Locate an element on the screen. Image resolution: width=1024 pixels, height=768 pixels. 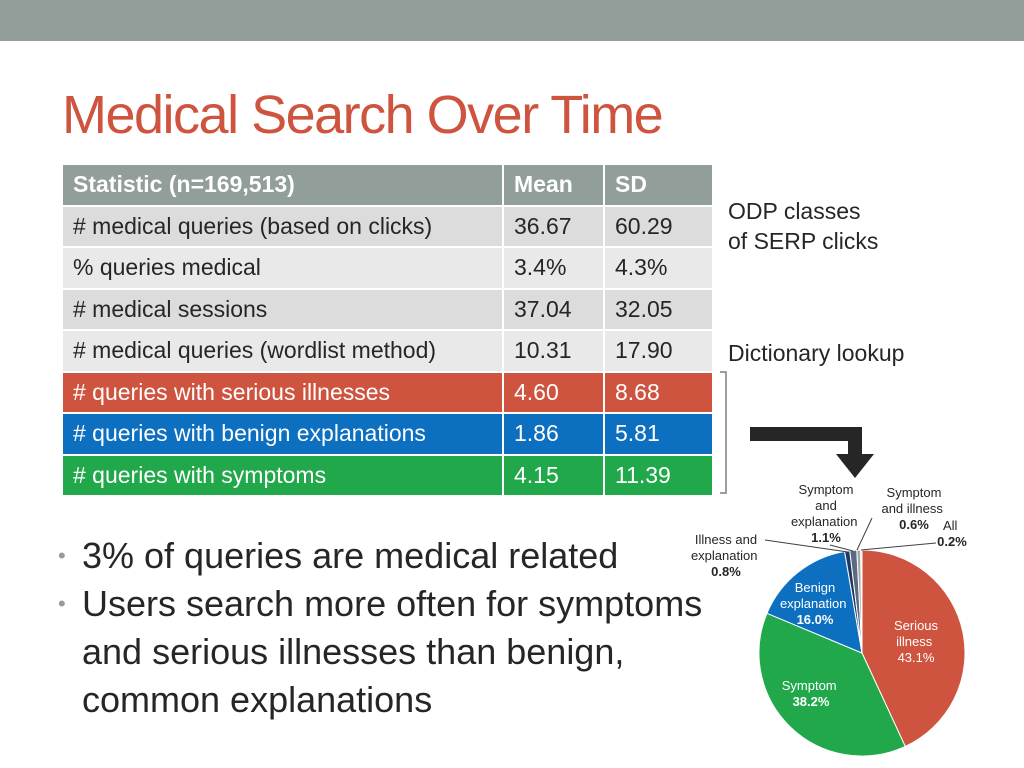
odp-label-line: of SERP clicks is located at coordinates (803, 241).